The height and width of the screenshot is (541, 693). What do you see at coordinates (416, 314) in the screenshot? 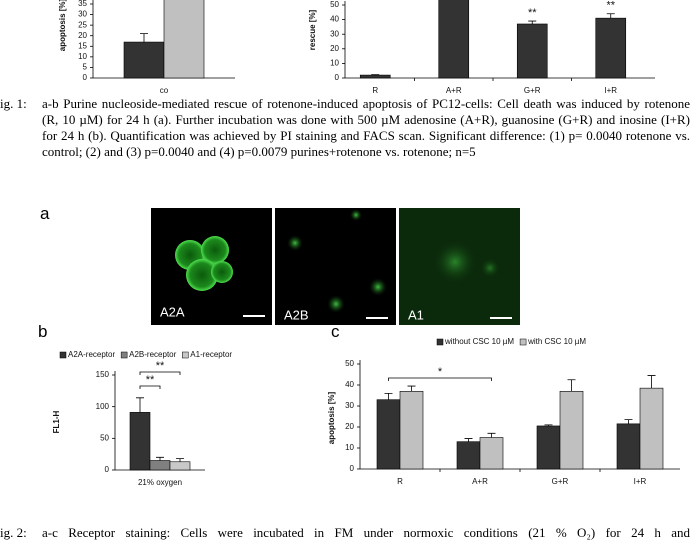
I see `image-label: A1` at bounding box center [416, 314].